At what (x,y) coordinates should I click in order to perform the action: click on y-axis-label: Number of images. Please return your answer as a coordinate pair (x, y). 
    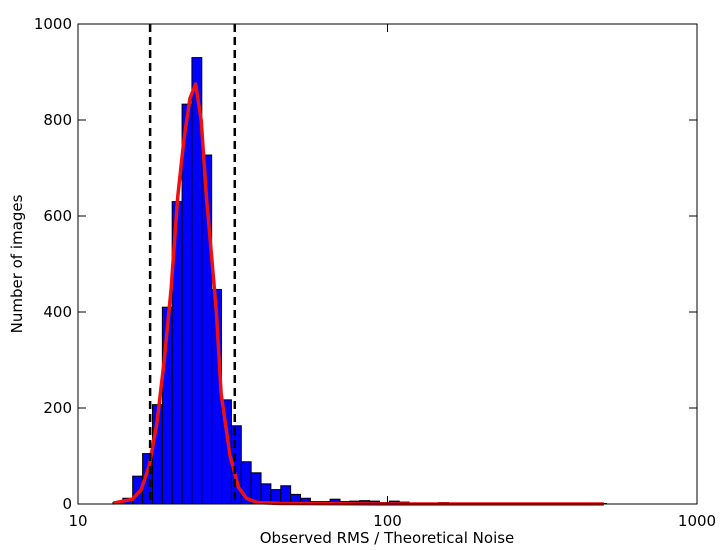
    Looking at the image, I should click on (17, 263).